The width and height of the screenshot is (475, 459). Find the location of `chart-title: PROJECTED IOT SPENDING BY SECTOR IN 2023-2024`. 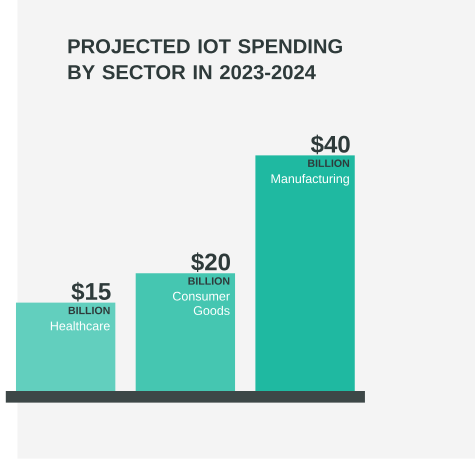

chart-title: PROJECTED IOT SPENDING BY SECTOR IN 2023-2024 is located at coordinates (205, 59).